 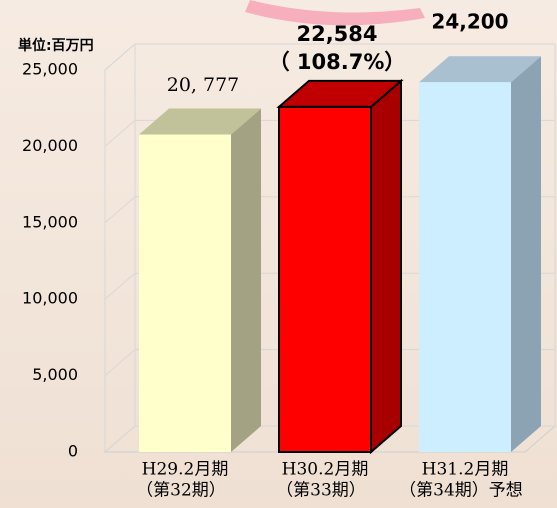 What do you see at coordinates (55, 374) in the screenshot?
I see `y-tick-label: 5,000` at bounding box center [55, 374].